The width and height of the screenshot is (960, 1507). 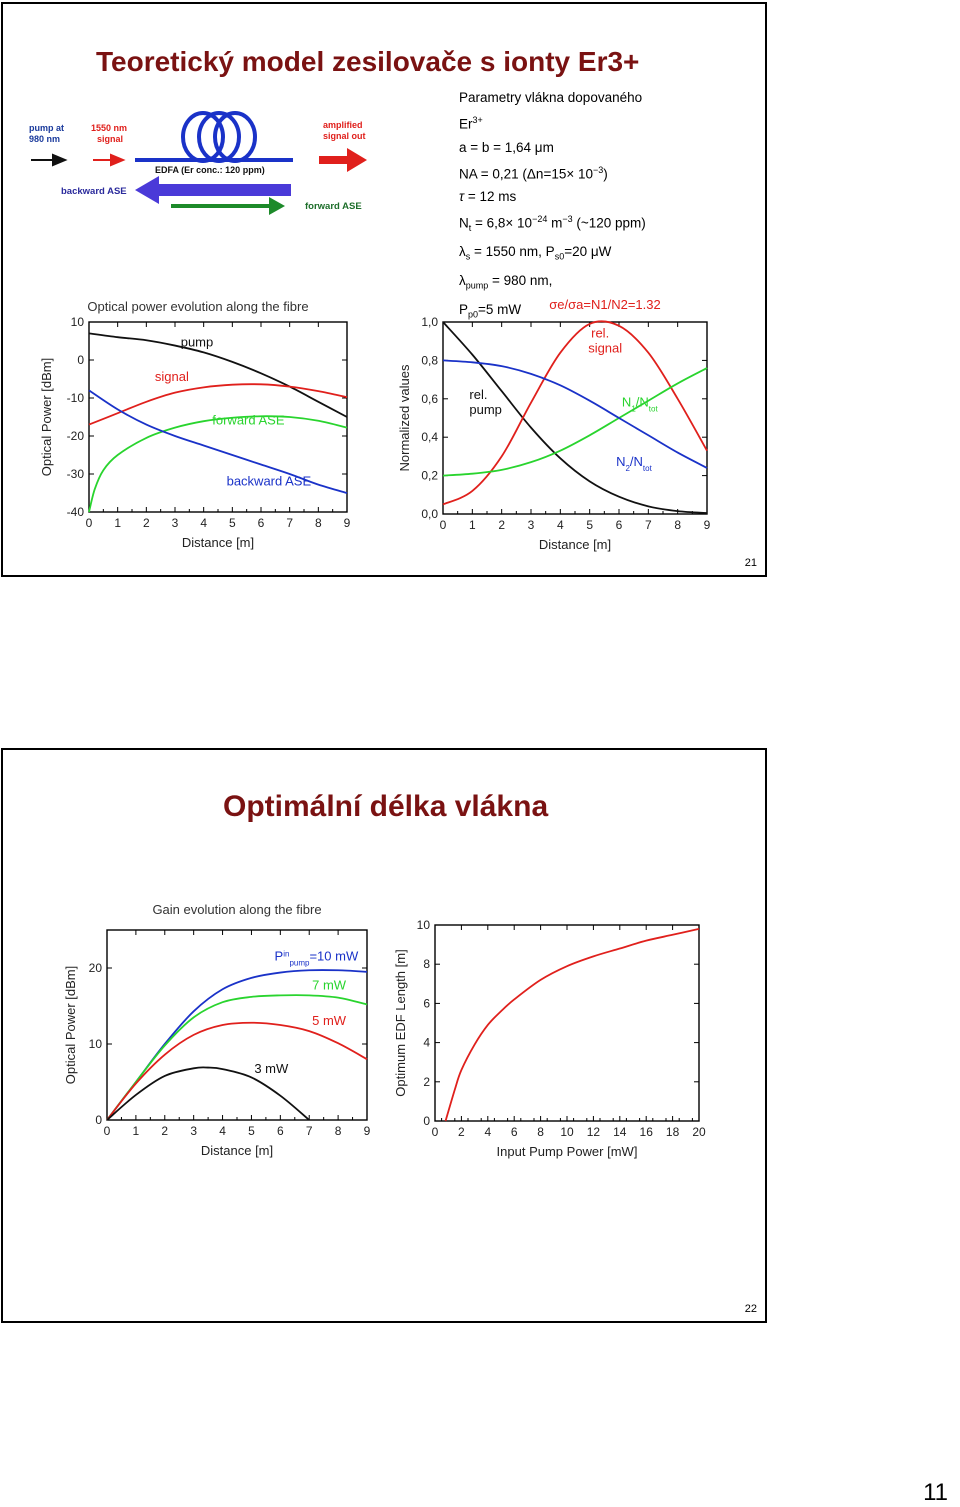 I want to click on y-tick-label: 4, so click(x=426, y=1043).